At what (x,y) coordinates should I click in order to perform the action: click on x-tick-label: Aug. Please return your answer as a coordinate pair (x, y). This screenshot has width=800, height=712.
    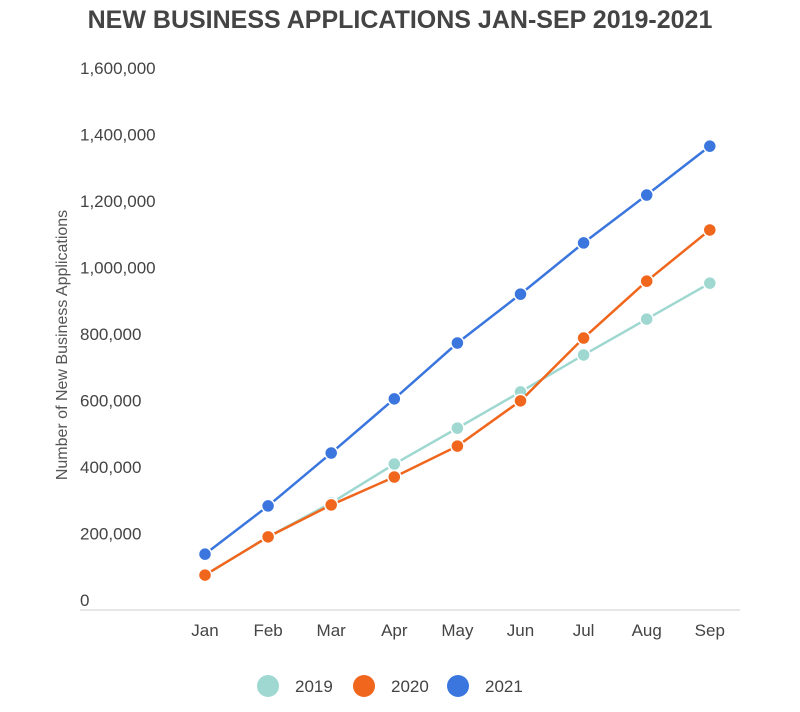
    Looking at the image, I should click on (647, 630).